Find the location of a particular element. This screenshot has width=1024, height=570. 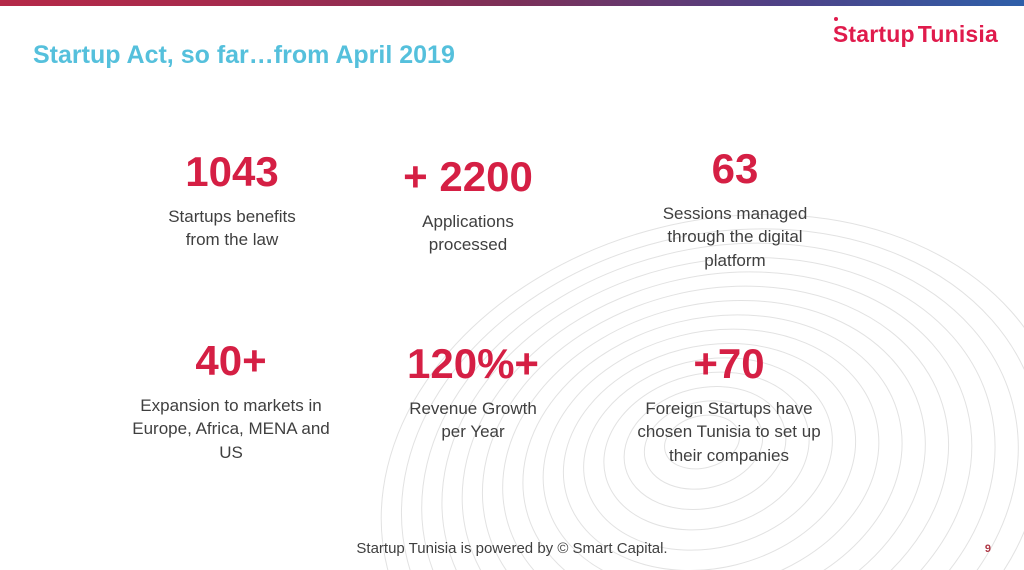

stat-value: 63 is located at coordinates (735, 168).